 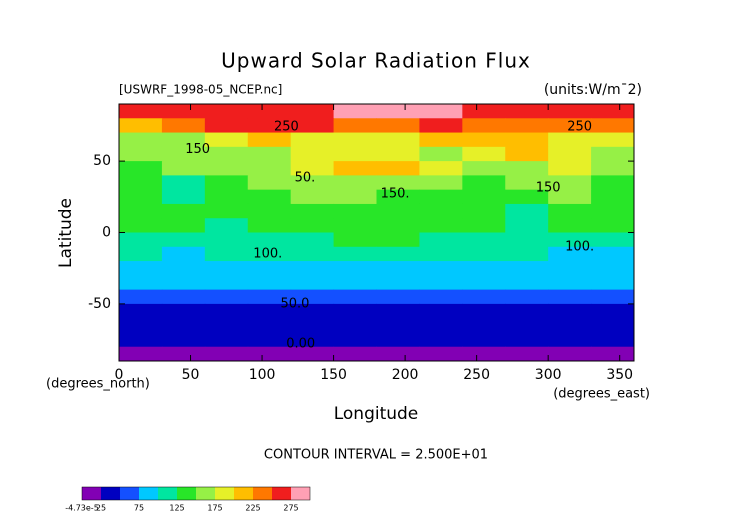 What do you see at coordinates (619, 375) in the screenshot?
I see `x-tick-label: 350` at bounding box center [619, 375].